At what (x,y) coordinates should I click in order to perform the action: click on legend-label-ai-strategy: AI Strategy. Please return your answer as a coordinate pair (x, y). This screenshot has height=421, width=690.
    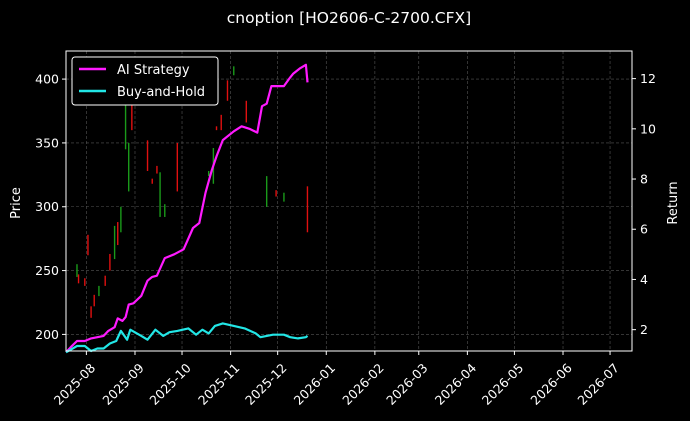
    Looking at the image, I should click on (153, 70).